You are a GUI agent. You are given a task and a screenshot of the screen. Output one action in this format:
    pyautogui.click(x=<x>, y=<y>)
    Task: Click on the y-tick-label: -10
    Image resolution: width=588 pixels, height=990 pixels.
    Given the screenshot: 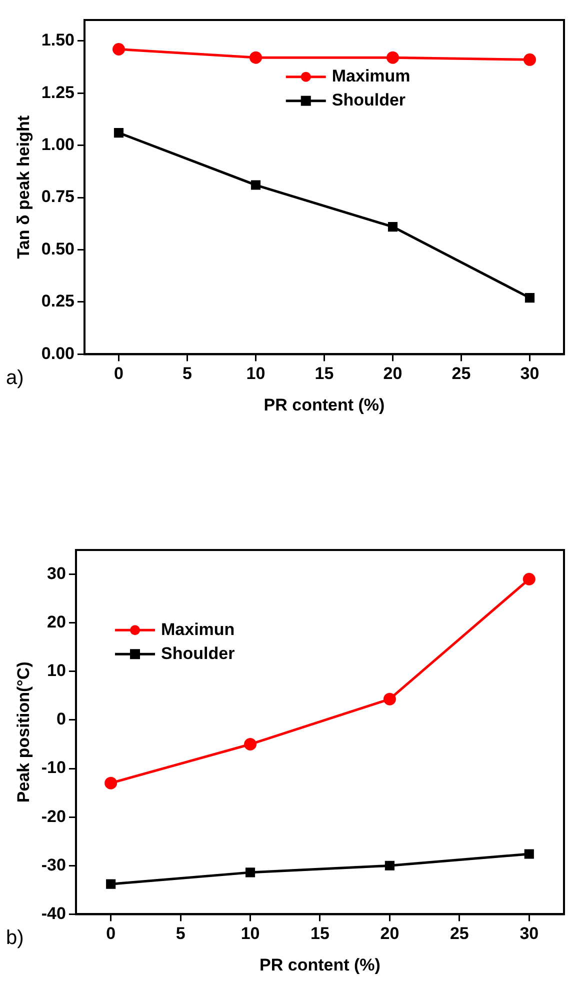 What is the action you would take?
    pyautogui.click(x=53, y=768)
    